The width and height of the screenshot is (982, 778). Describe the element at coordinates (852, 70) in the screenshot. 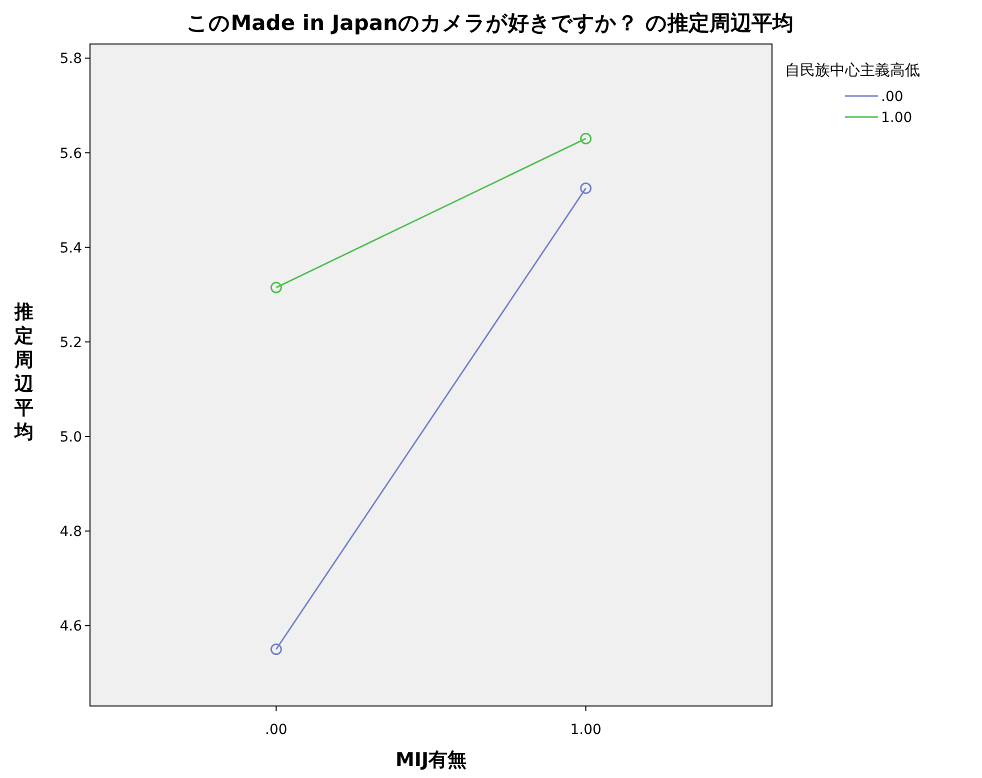

I see `legend-title: 自民族中心主義高低` at that location.